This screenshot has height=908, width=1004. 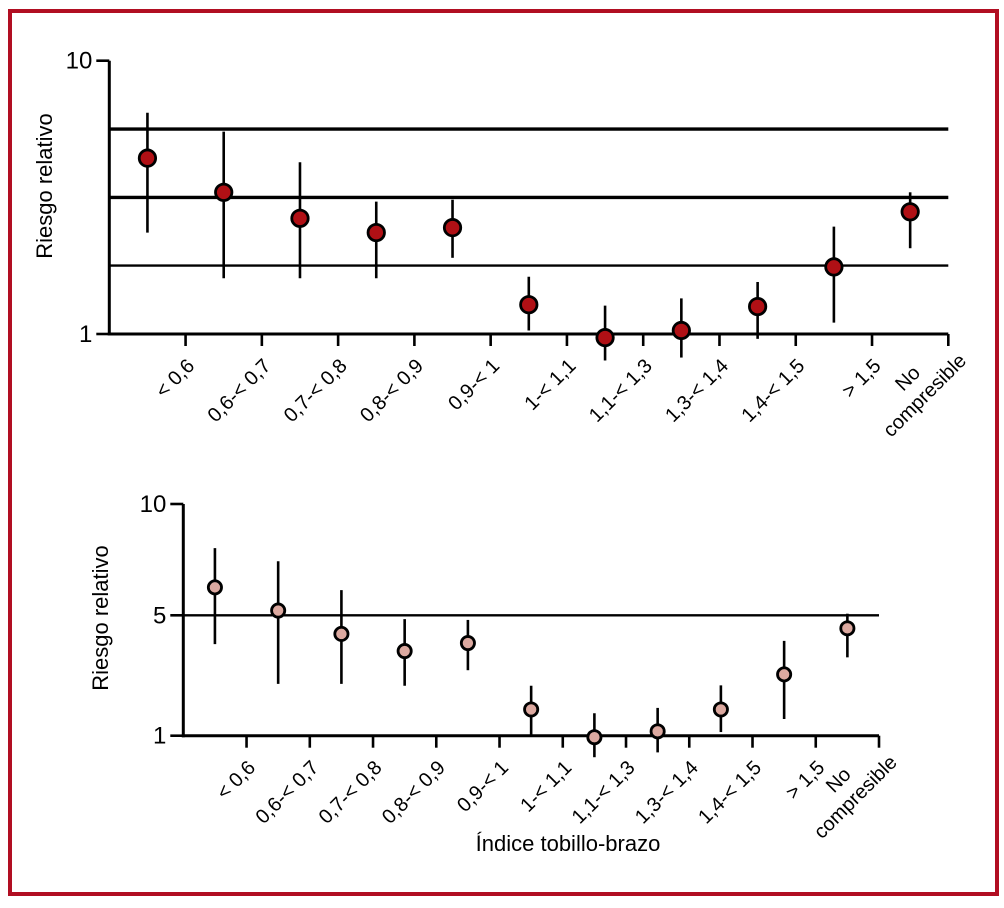 I want to click on x-category-label: > 1,5, so click(x=861, y=378).